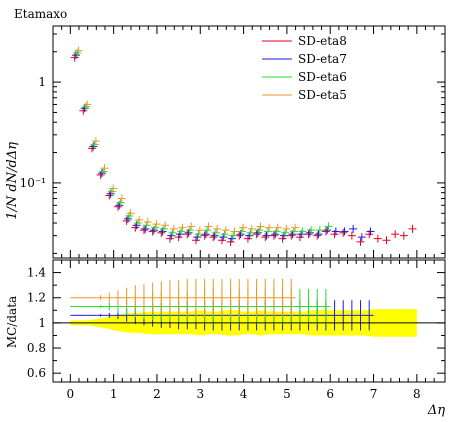 Image resolution: width=461 pixels, height=422 pixels. Describe the element at coordinates (436, 410) in the screenshot. I see `x-axis-label: Δη` at that location.